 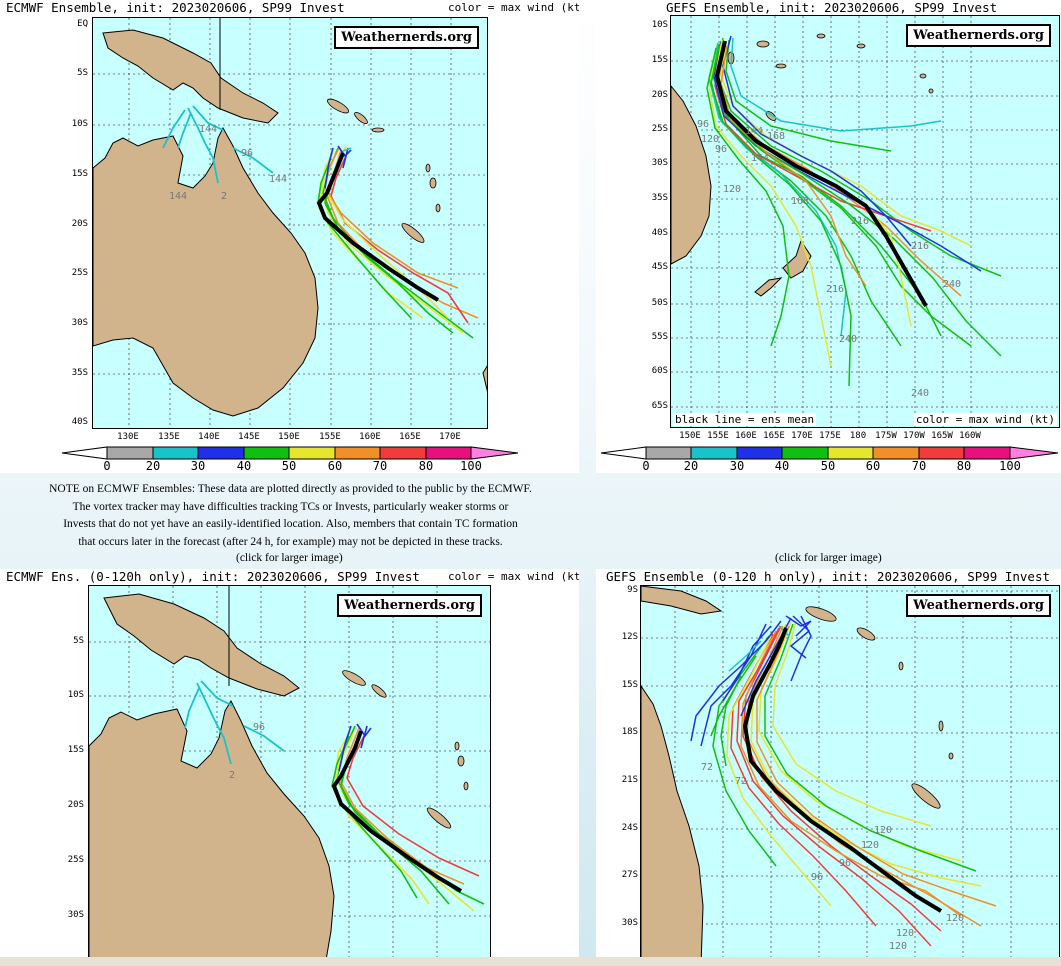 I want to click on lat-label: 60S, so click(x=659, y=371).